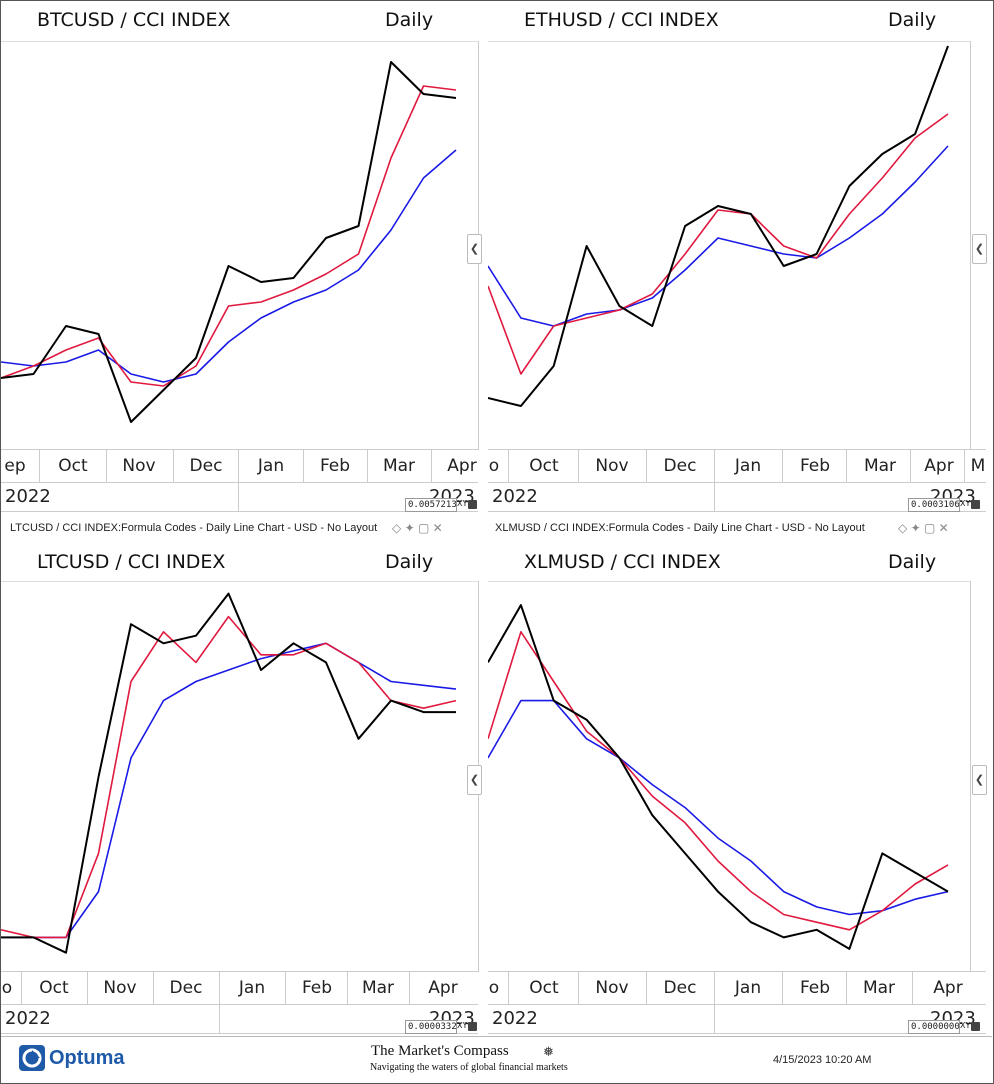 Image resolution: width=994 pixels, height=1084 pixels. I want to click on month-label: ep, so click(15, 466).